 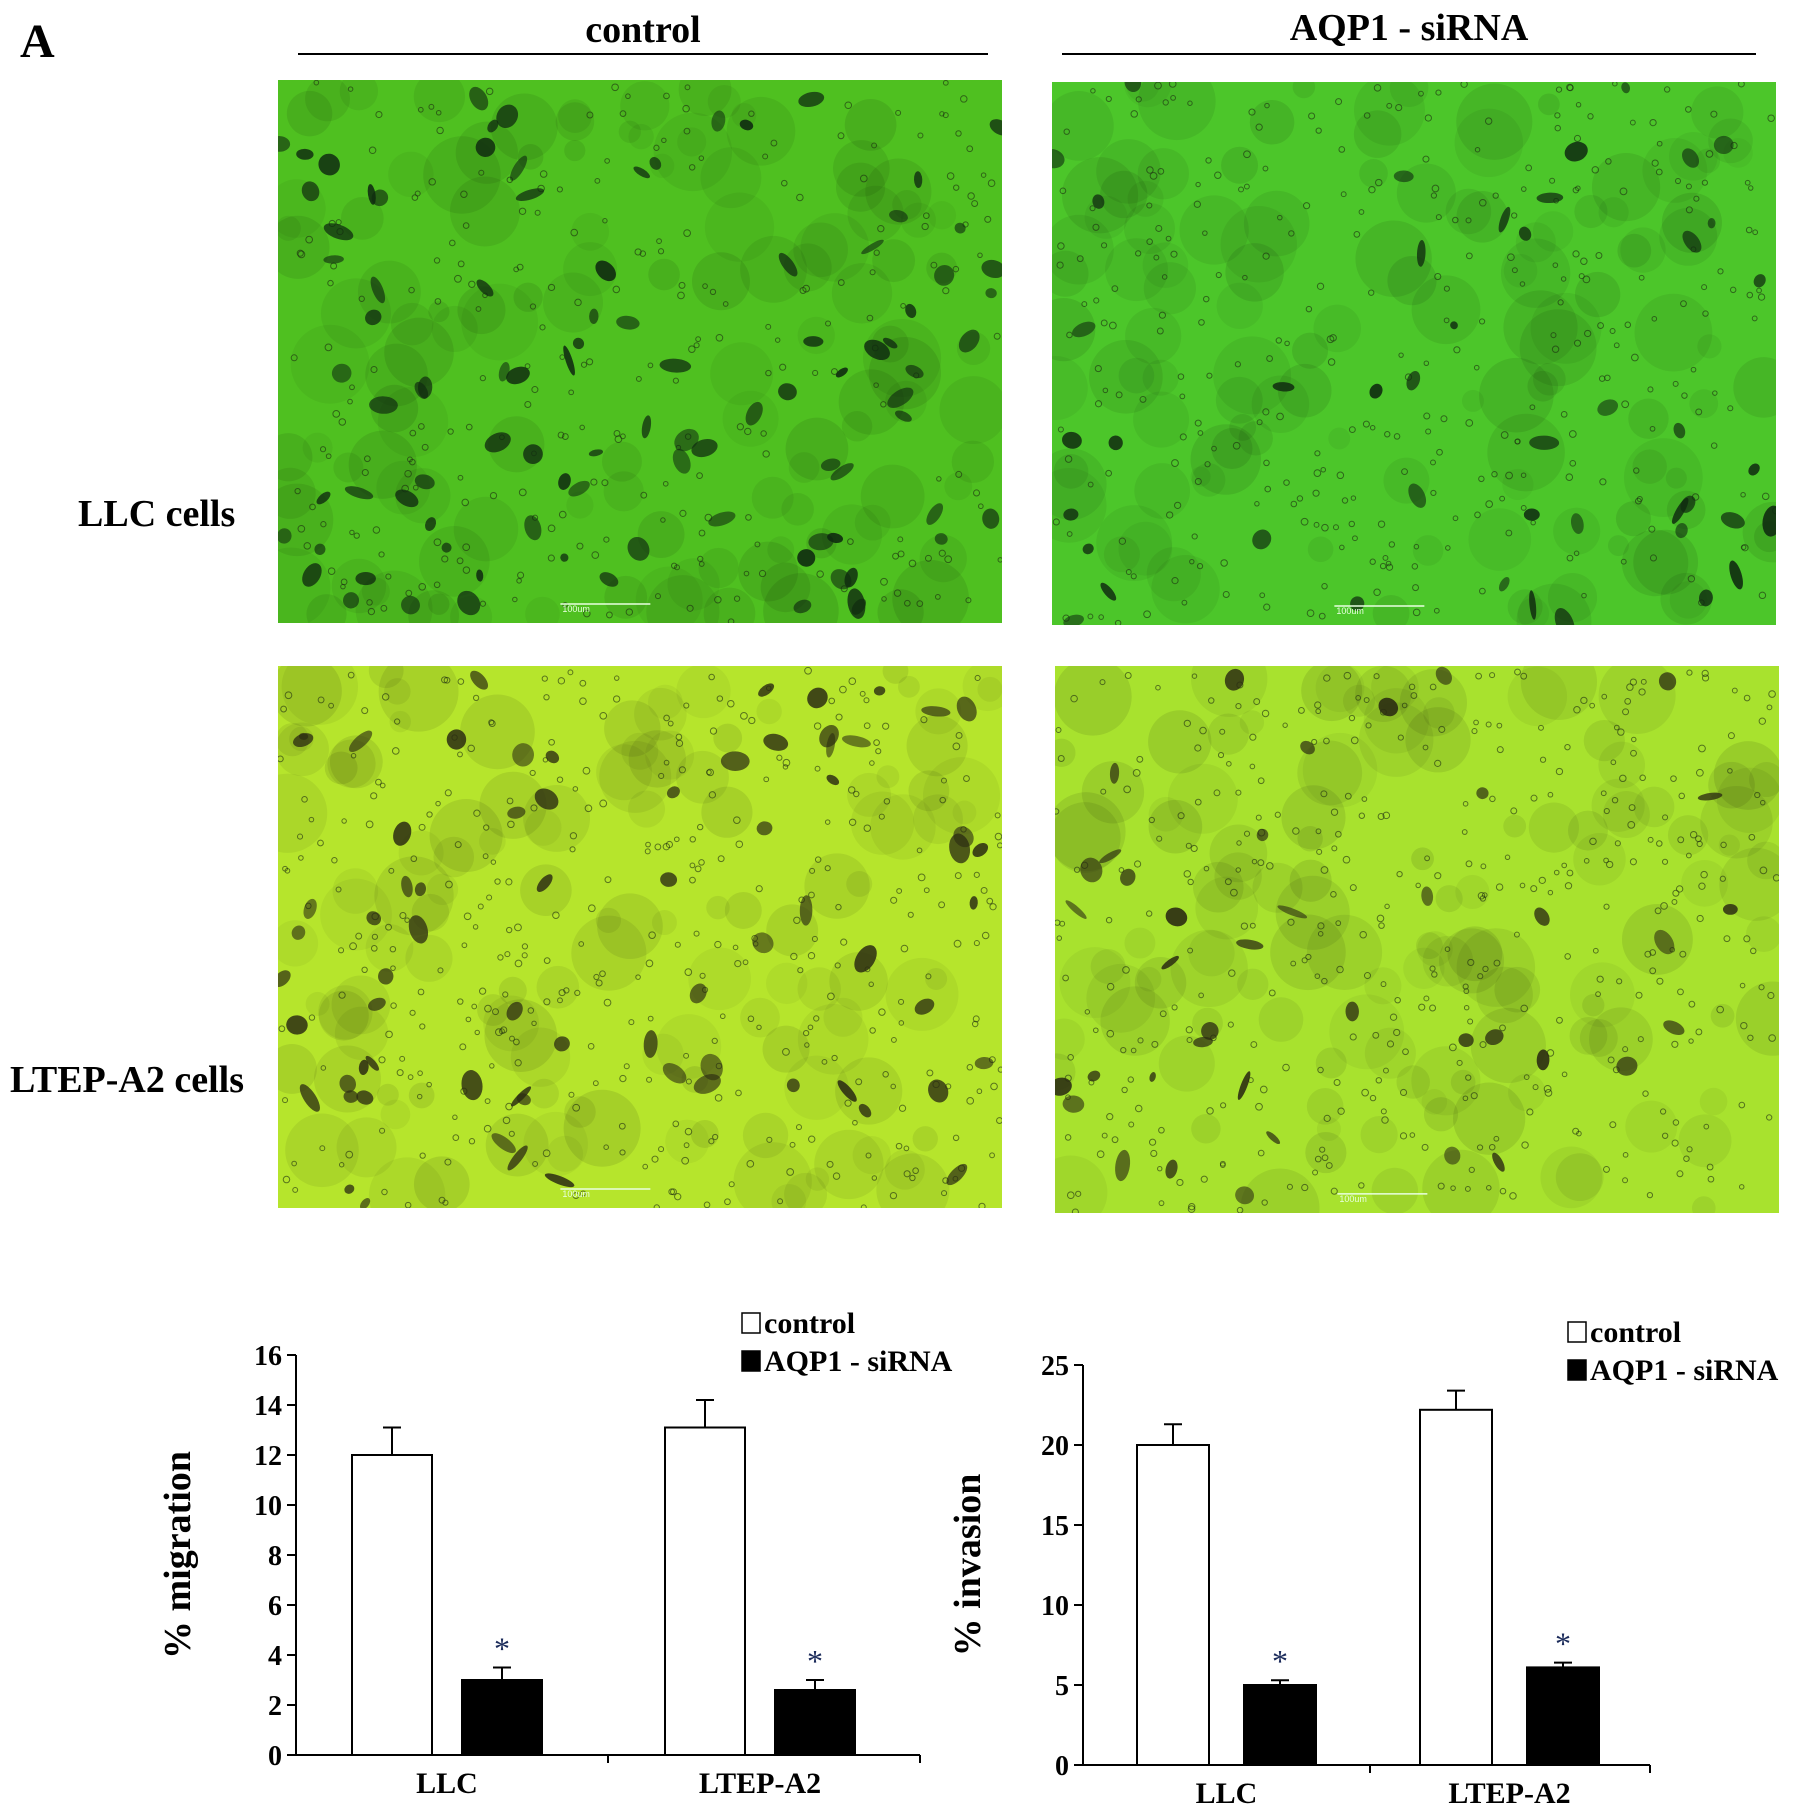 I want to click on row-label-ltep: LTEP-A2 cells, so click(x=127, y=1080).